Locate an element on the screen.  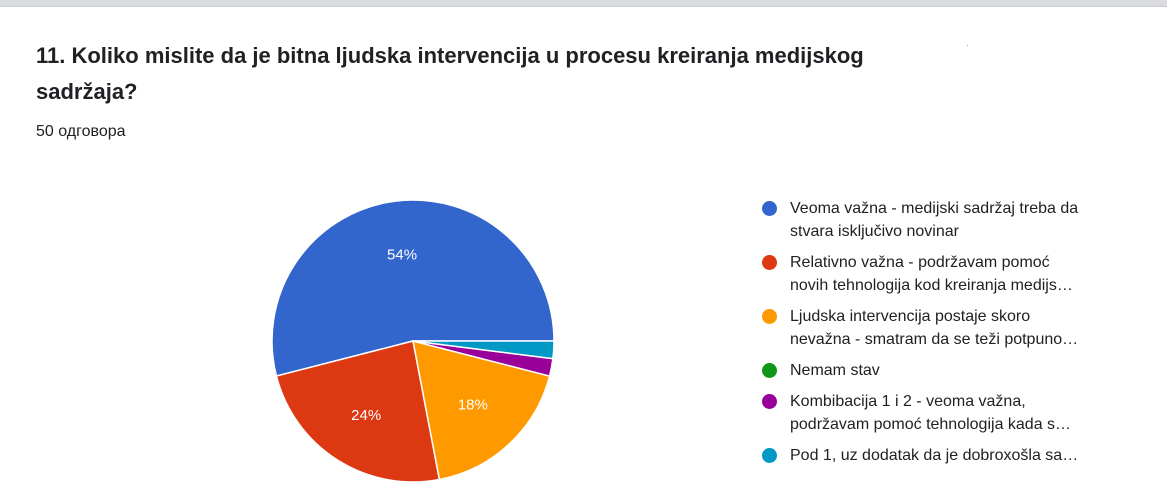
response-count: 50 одговора is located at coordinates (81, 131).